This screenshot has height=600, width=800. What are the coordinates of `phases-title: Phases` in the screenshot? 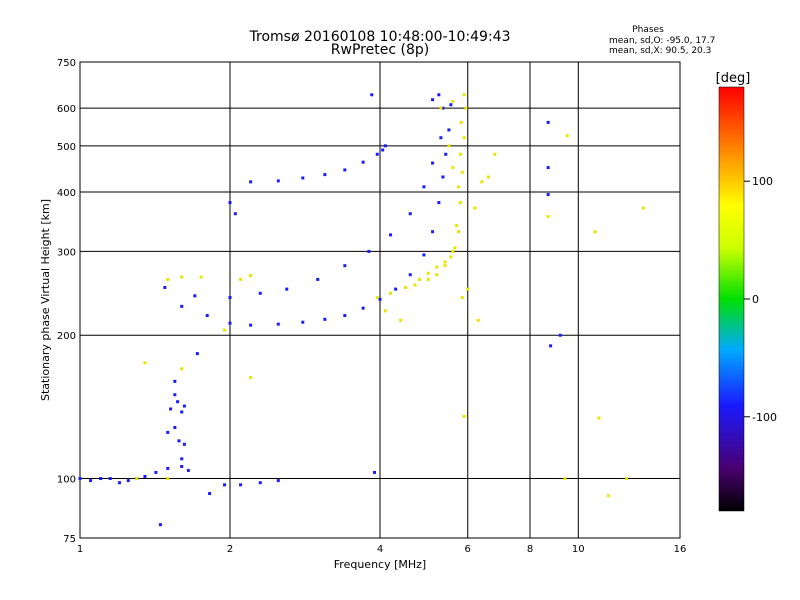 It's located at (648, 30).